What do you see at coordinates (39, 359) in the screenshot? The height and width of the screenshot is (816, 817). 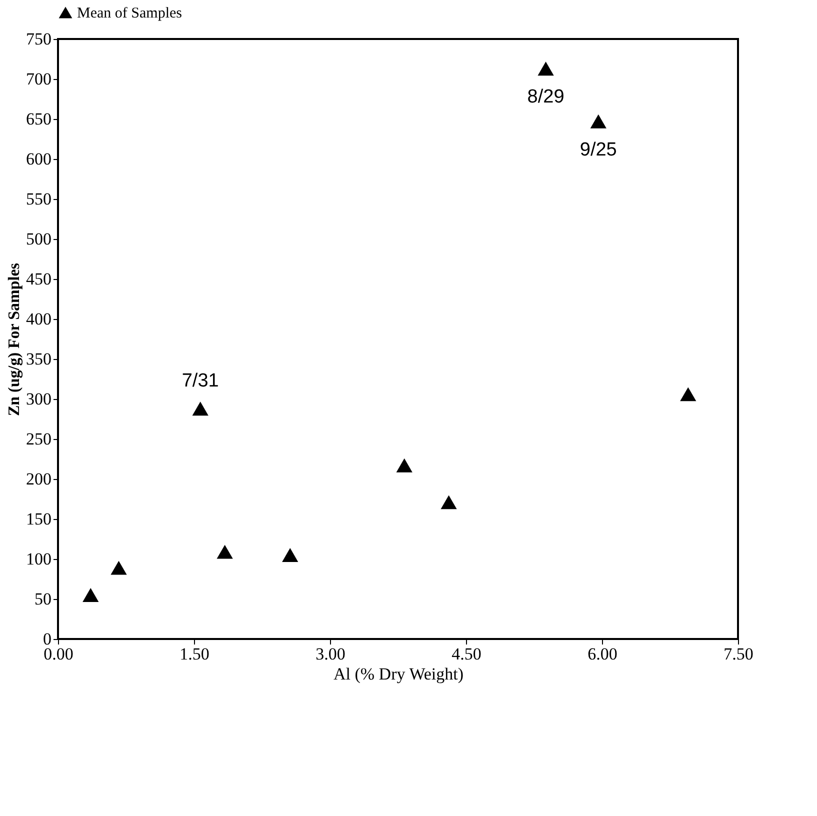 I see `y-tick-label: 350` at bounding box center [39, 359].